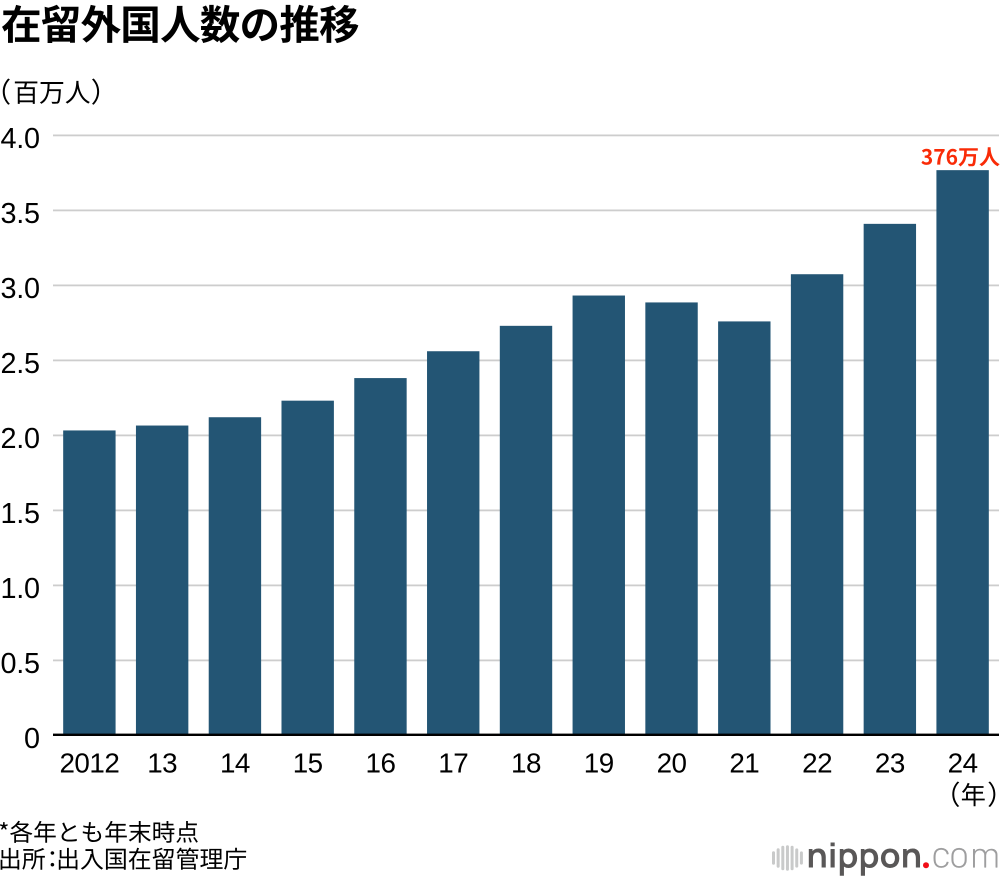  What do you see at coordinates (20, 514) in the screenshot?
I see `svg-text: 1.5` at bounding box center [20, 514].